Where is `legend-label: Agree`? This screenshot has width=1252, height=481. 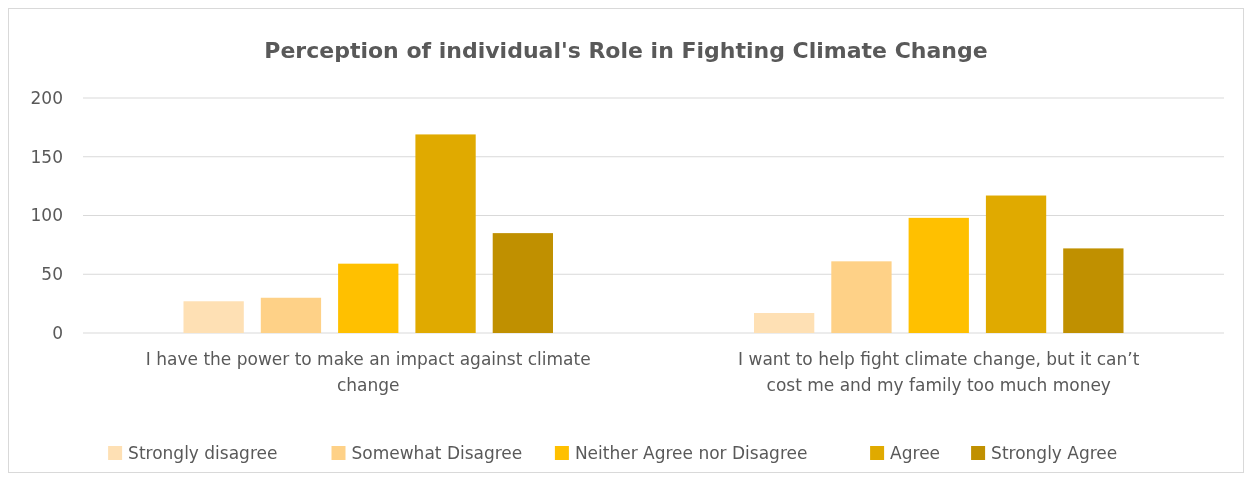
legend-label: Agree is located at coordinates (915, 452).